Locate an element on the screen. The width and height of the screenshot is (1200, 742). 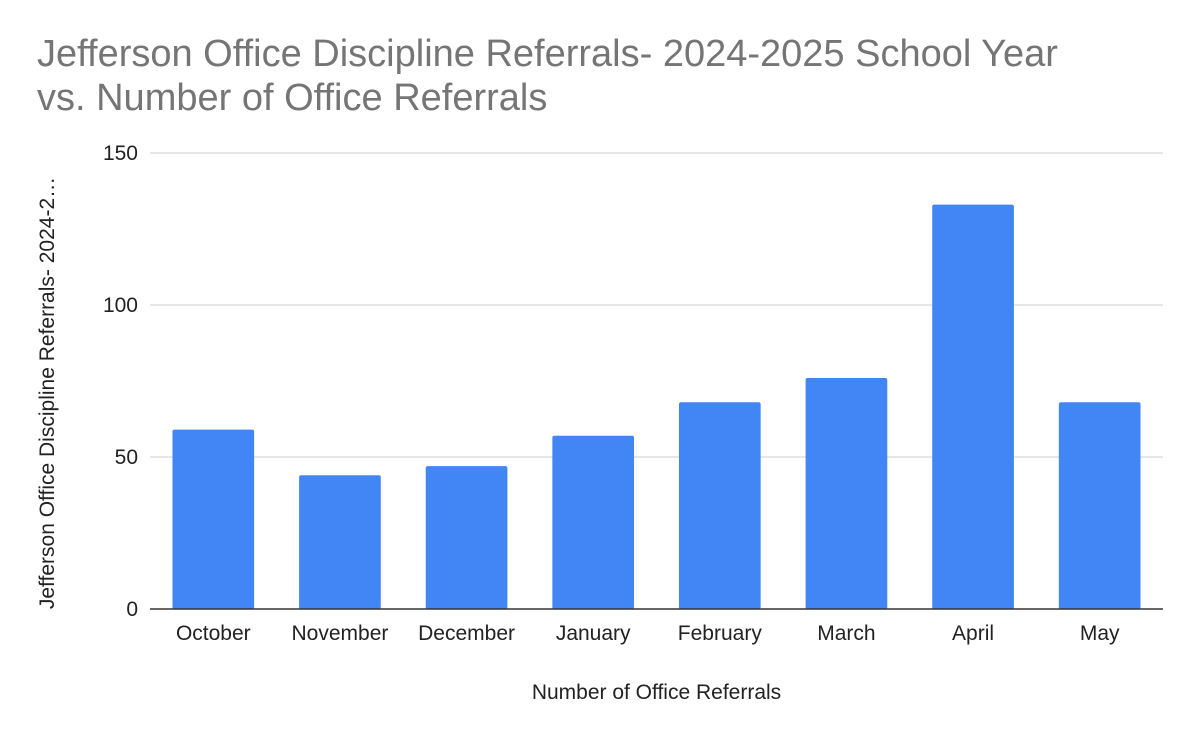
y-tick-label: 50 is located at coordinates (126, 457).